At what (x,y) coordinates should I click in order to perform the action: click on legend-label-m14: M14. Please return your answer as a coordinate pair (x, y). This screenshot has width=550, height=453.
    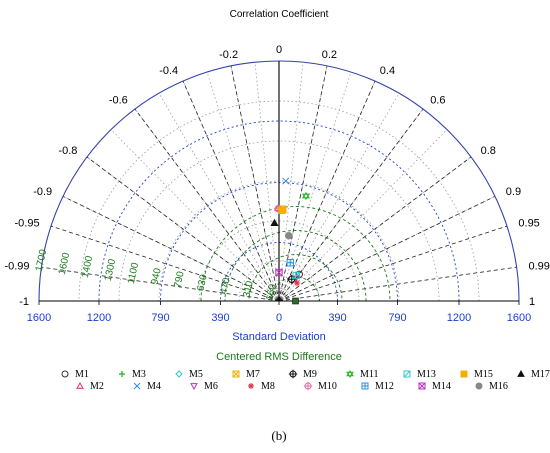
    Looking at the image, I should click on (441, 386).